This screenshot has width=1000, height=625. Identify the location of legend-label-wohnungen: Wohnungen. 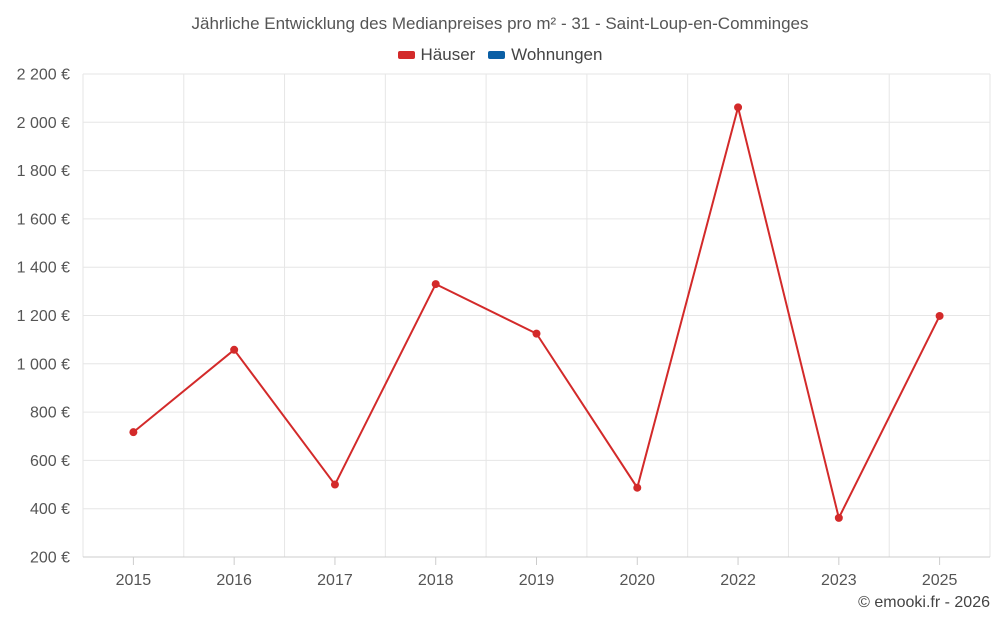
(557, 54).